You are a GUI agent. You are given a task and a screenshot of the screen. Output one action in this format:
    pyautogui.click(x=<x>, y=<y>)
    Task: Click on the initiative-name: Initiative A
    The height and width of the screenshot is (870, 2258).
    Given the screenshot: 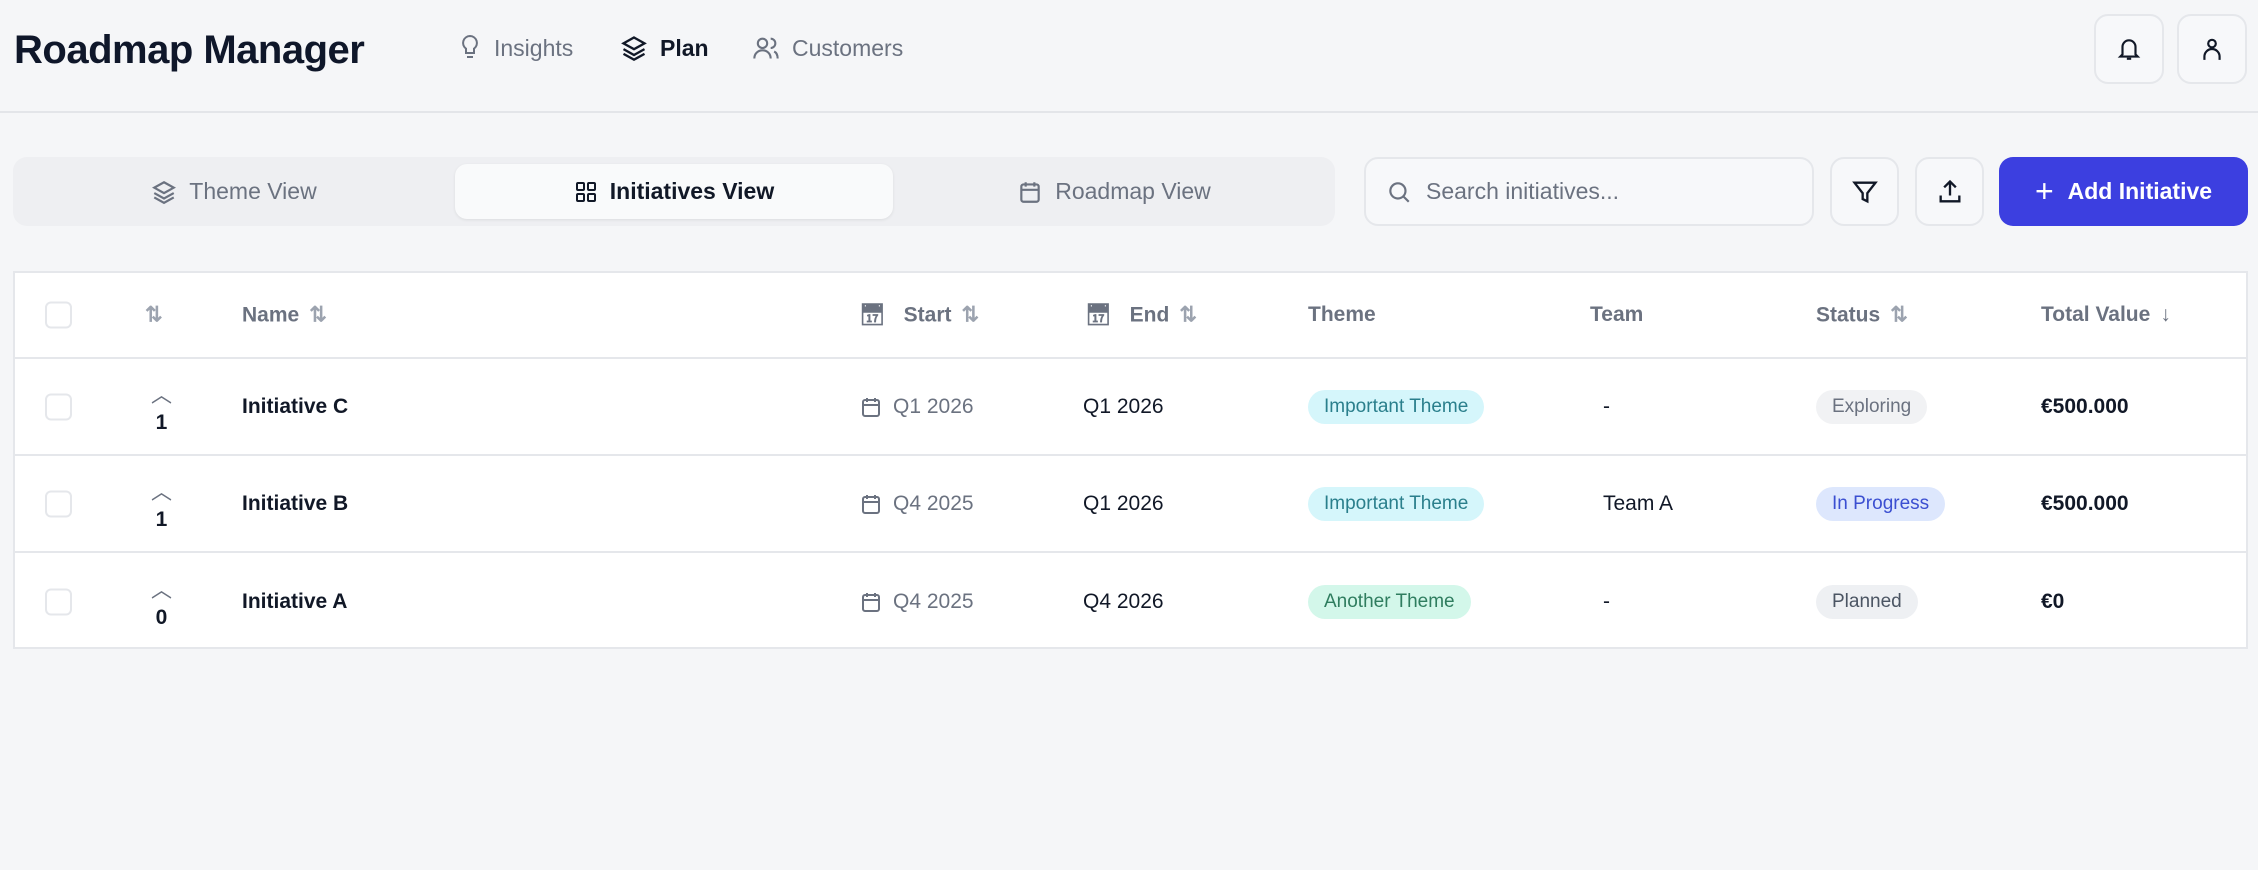 What is the action you would take?
    pyautogui.click(x=295, y=601)
    